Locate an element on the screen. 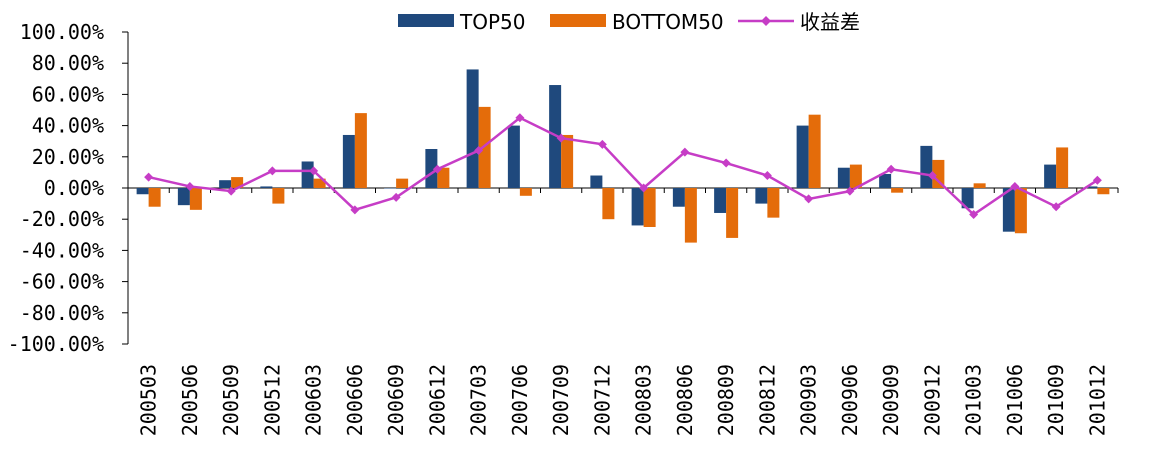  legend-label: TOP50 is located at coordinates (492, 22).